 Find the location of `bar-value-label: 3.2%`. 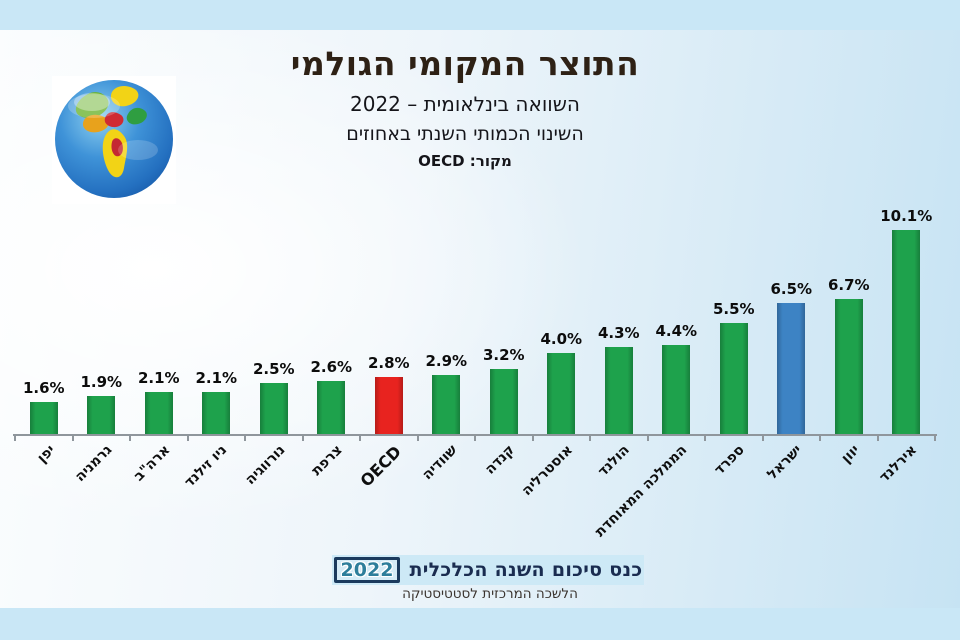

bar-value-label: 3.2% is located at coordinates (503, 355).